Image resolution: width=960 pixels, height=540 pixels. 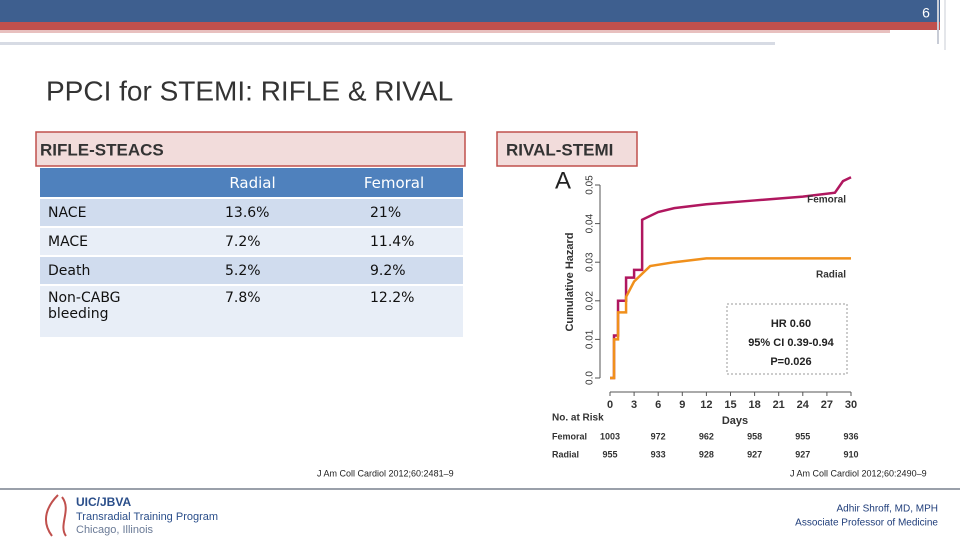 I want to click on x-tick-label: 15, so click(x=730, y=405).